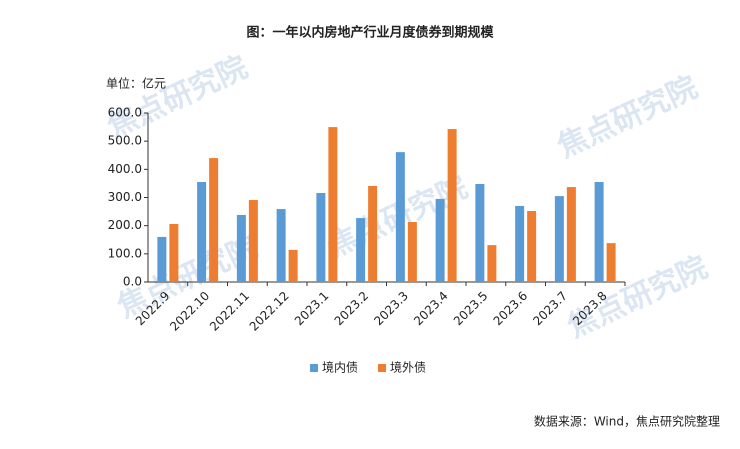 The height and width of the screenshot is (449, 740). What do you see at coordinates (391, 309) in the screenshot?
I see `x-tick-label: 2023.3` at bounding box center [391, 309].